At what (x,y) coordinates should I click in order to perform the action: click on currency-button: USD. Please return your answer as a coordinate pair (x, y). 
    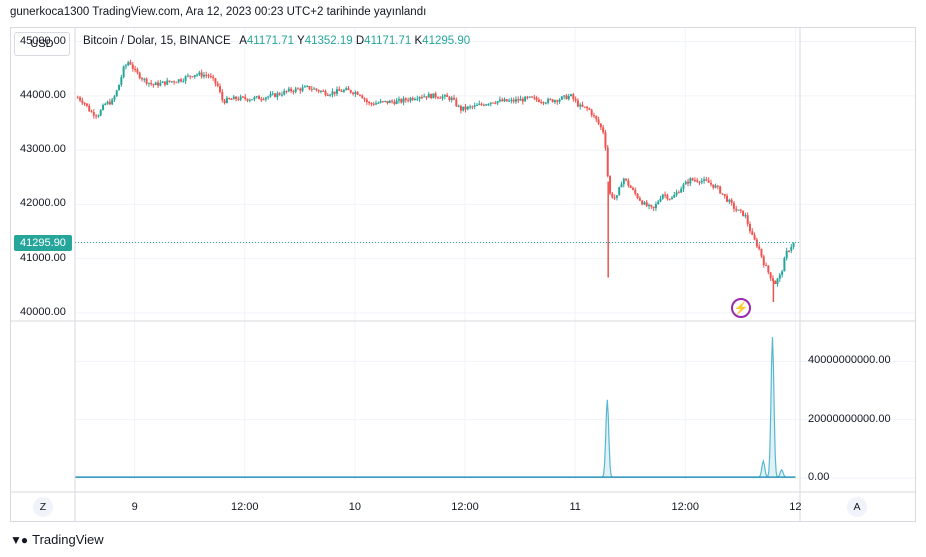
    Looking at the image, I should click on (42, 44).